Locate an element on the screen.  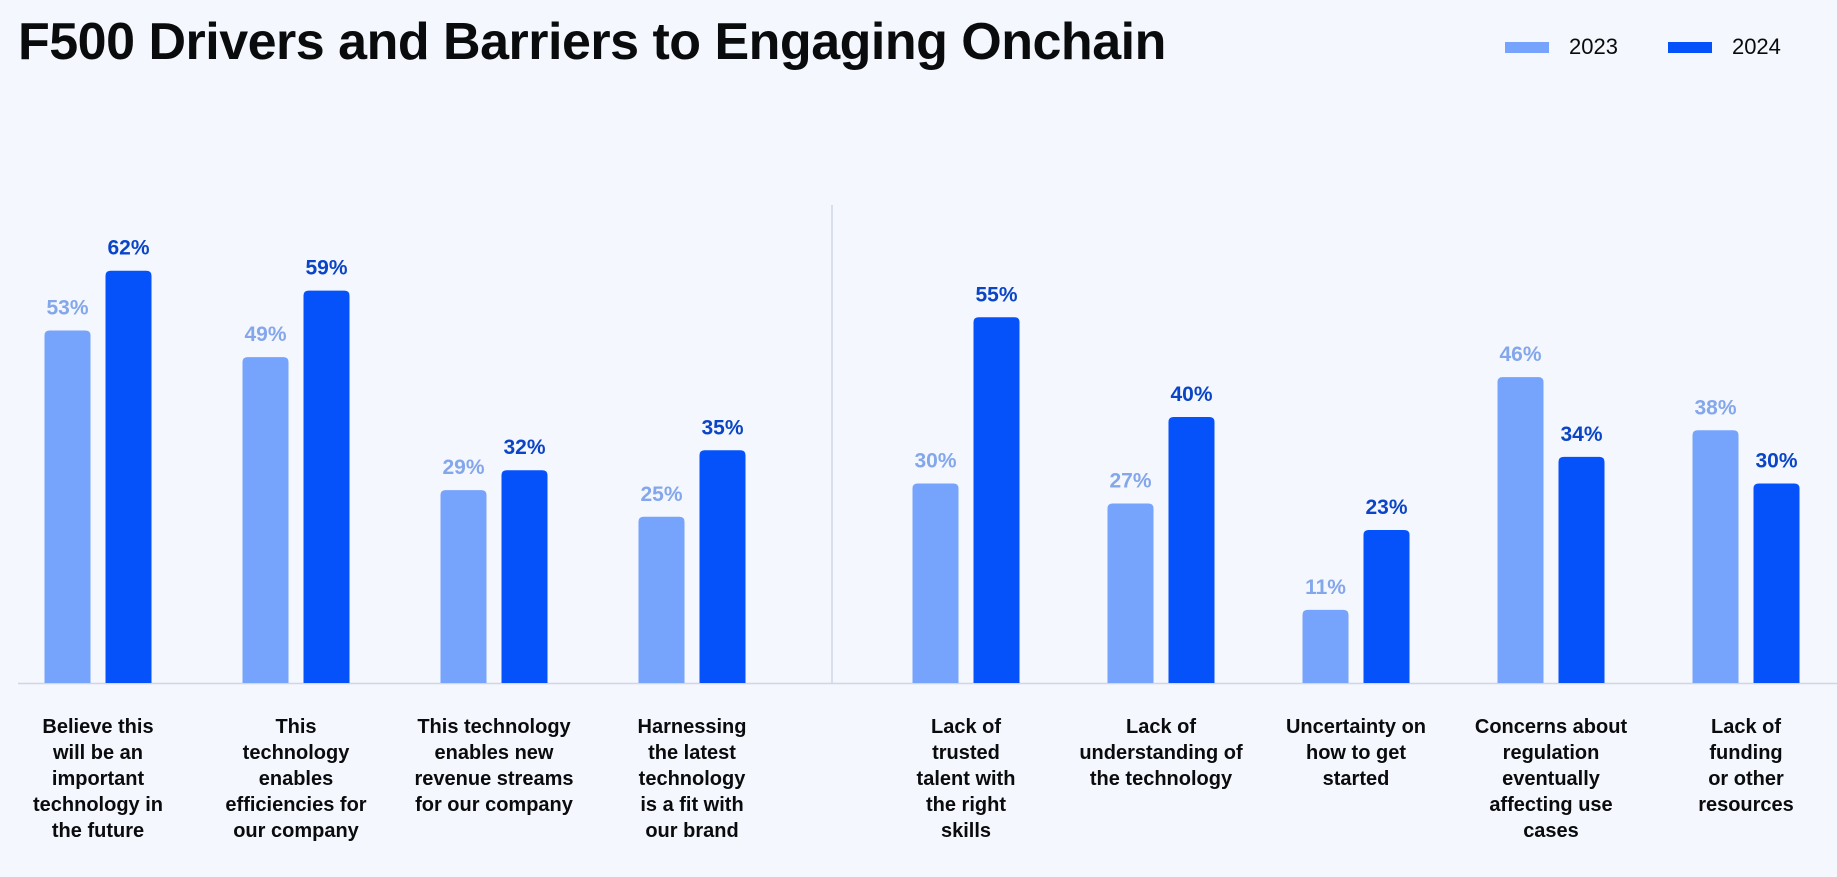
category-label-line: Uncertainty on is located at coordinates (1356, 727).